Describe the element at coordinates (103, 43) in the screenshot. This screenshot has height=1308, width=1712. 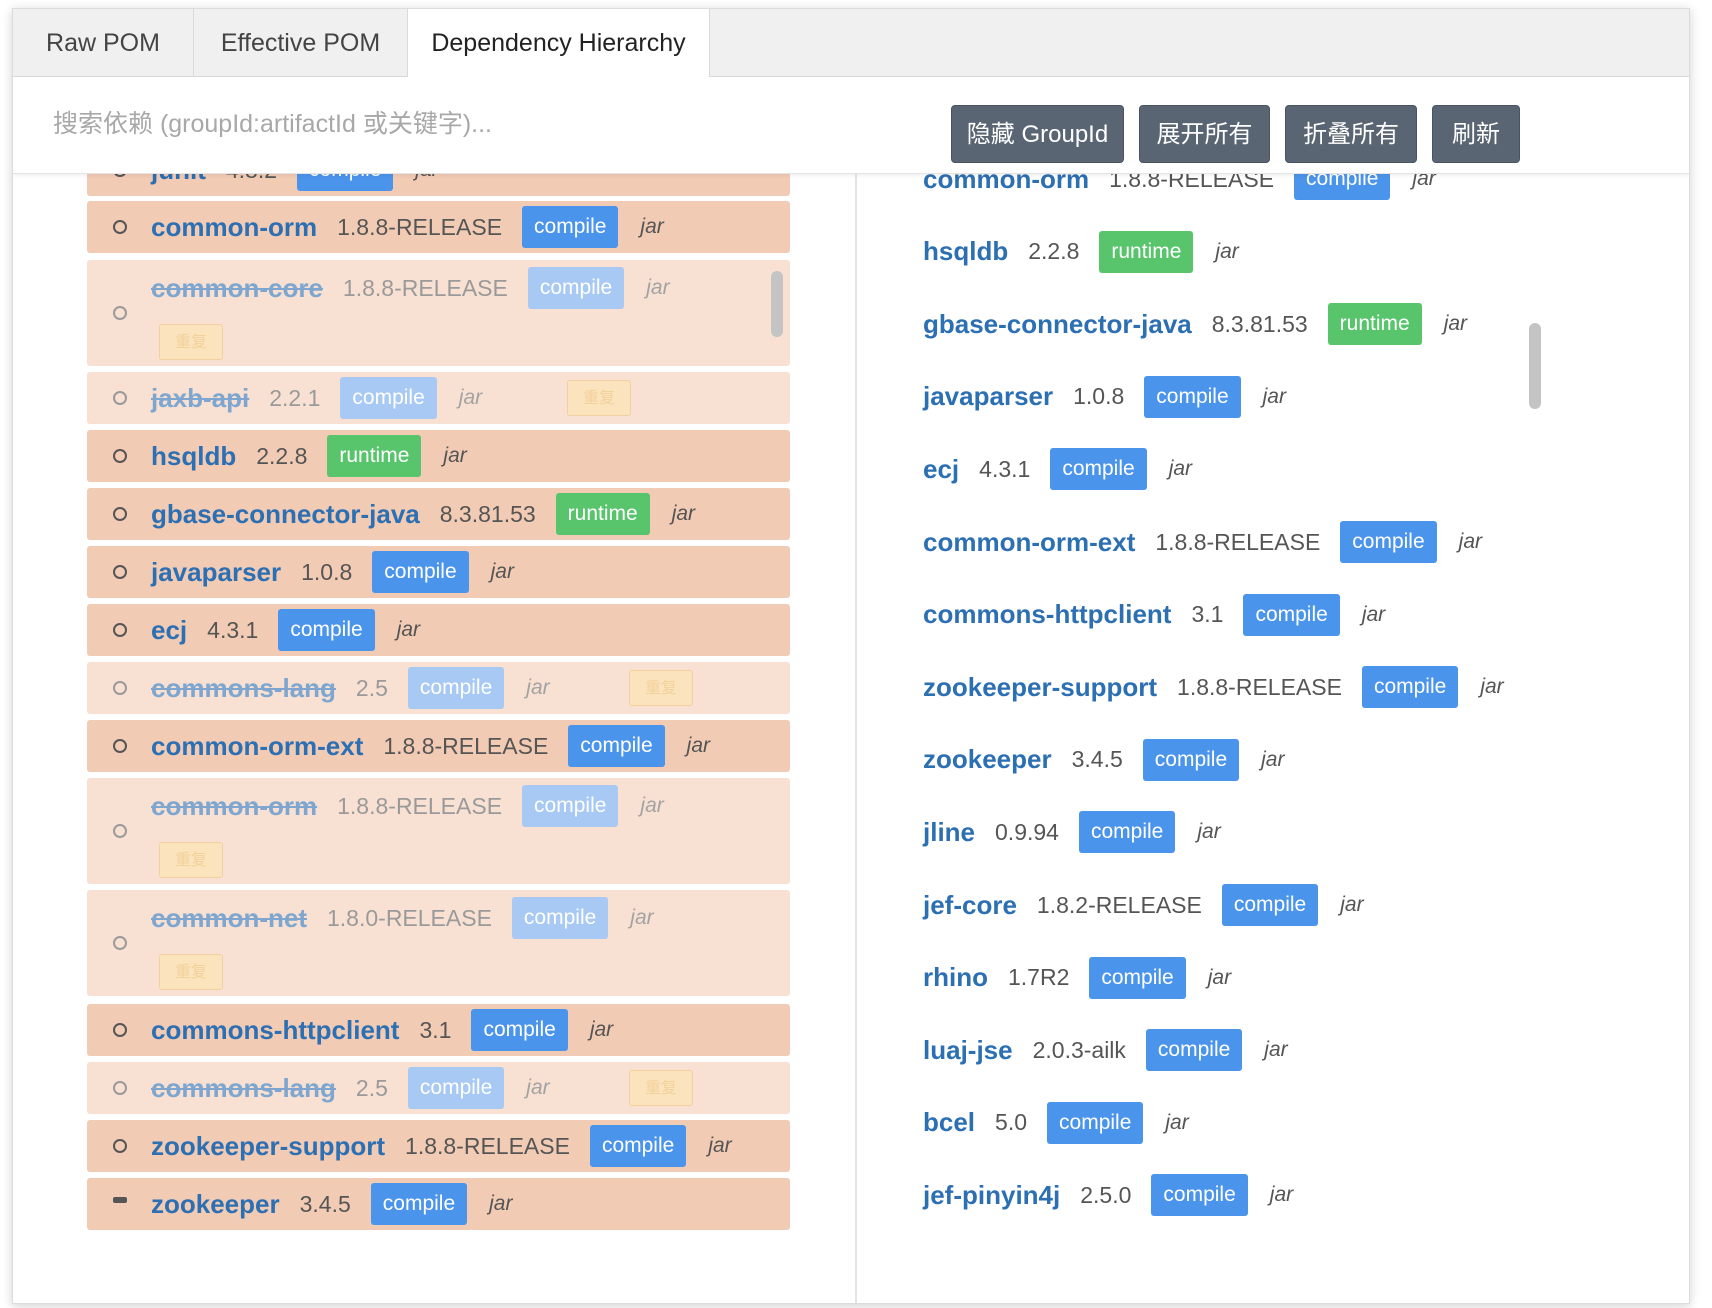
I see `tab-raw-pom: Raw POM` at that location.